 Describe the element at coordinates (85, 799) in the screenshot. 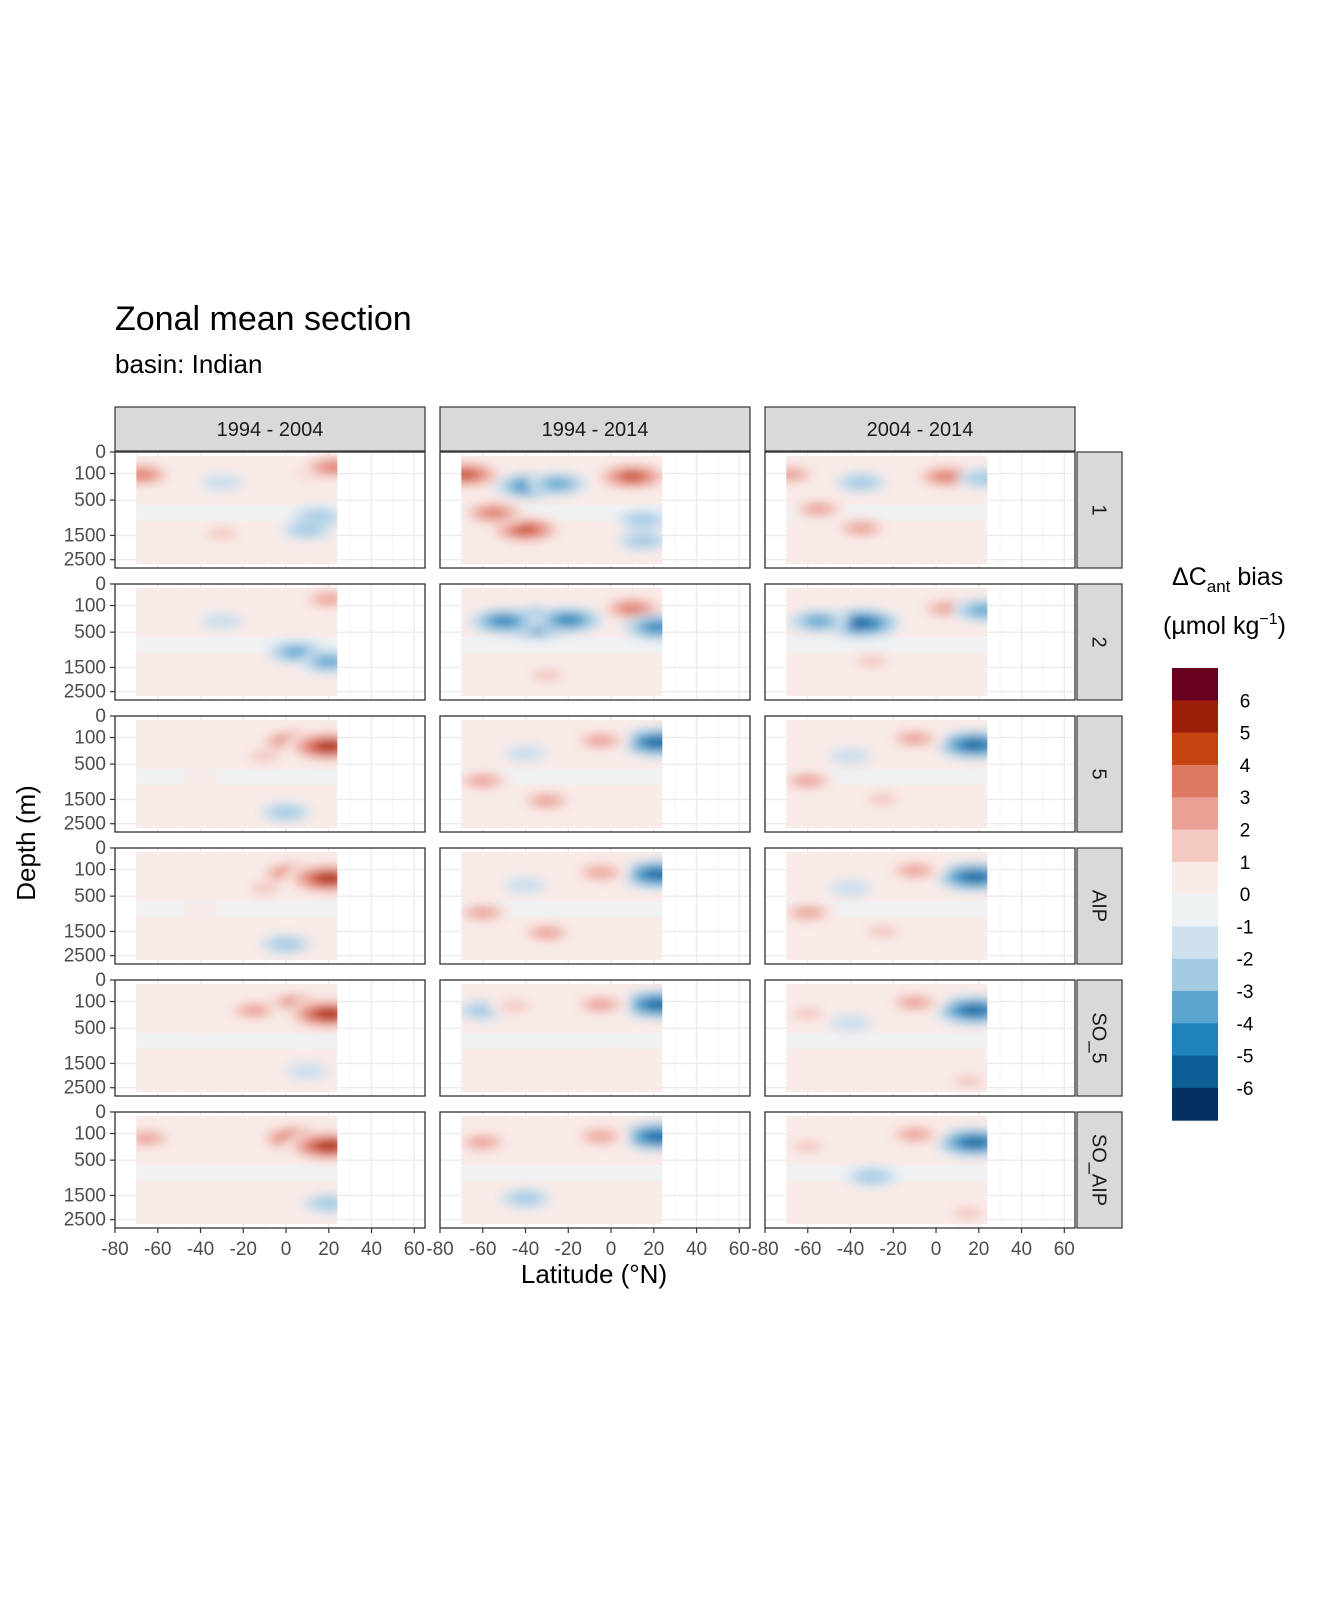

I see `y-tick-label: 1500` at that location.